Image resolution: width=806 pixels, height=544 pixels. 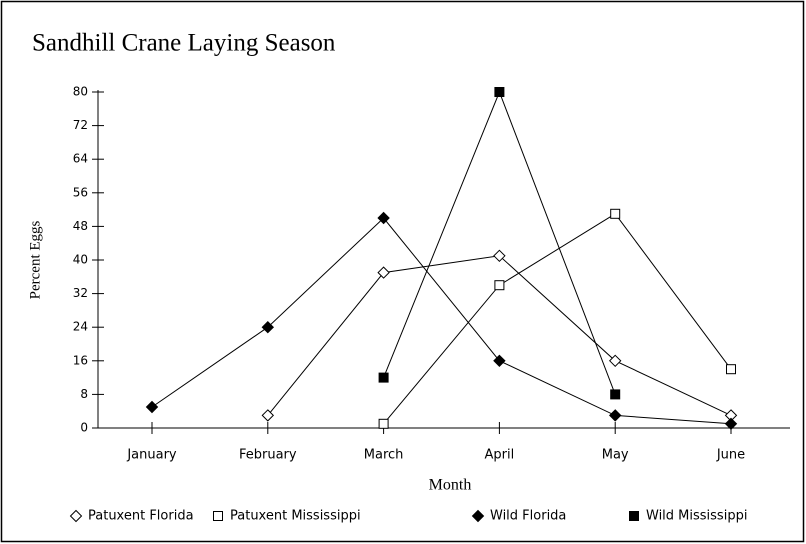 What do you see at coordinates (80, 327) in the screenshot?
I see `y-tick-label: 24` at bounding box center [80, 327].